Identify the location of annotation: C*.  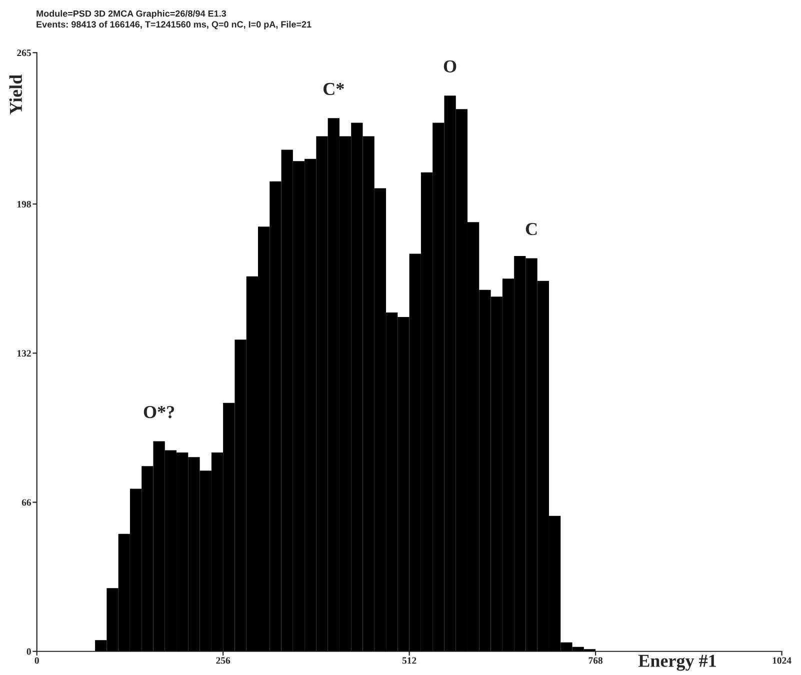
(334, 89).